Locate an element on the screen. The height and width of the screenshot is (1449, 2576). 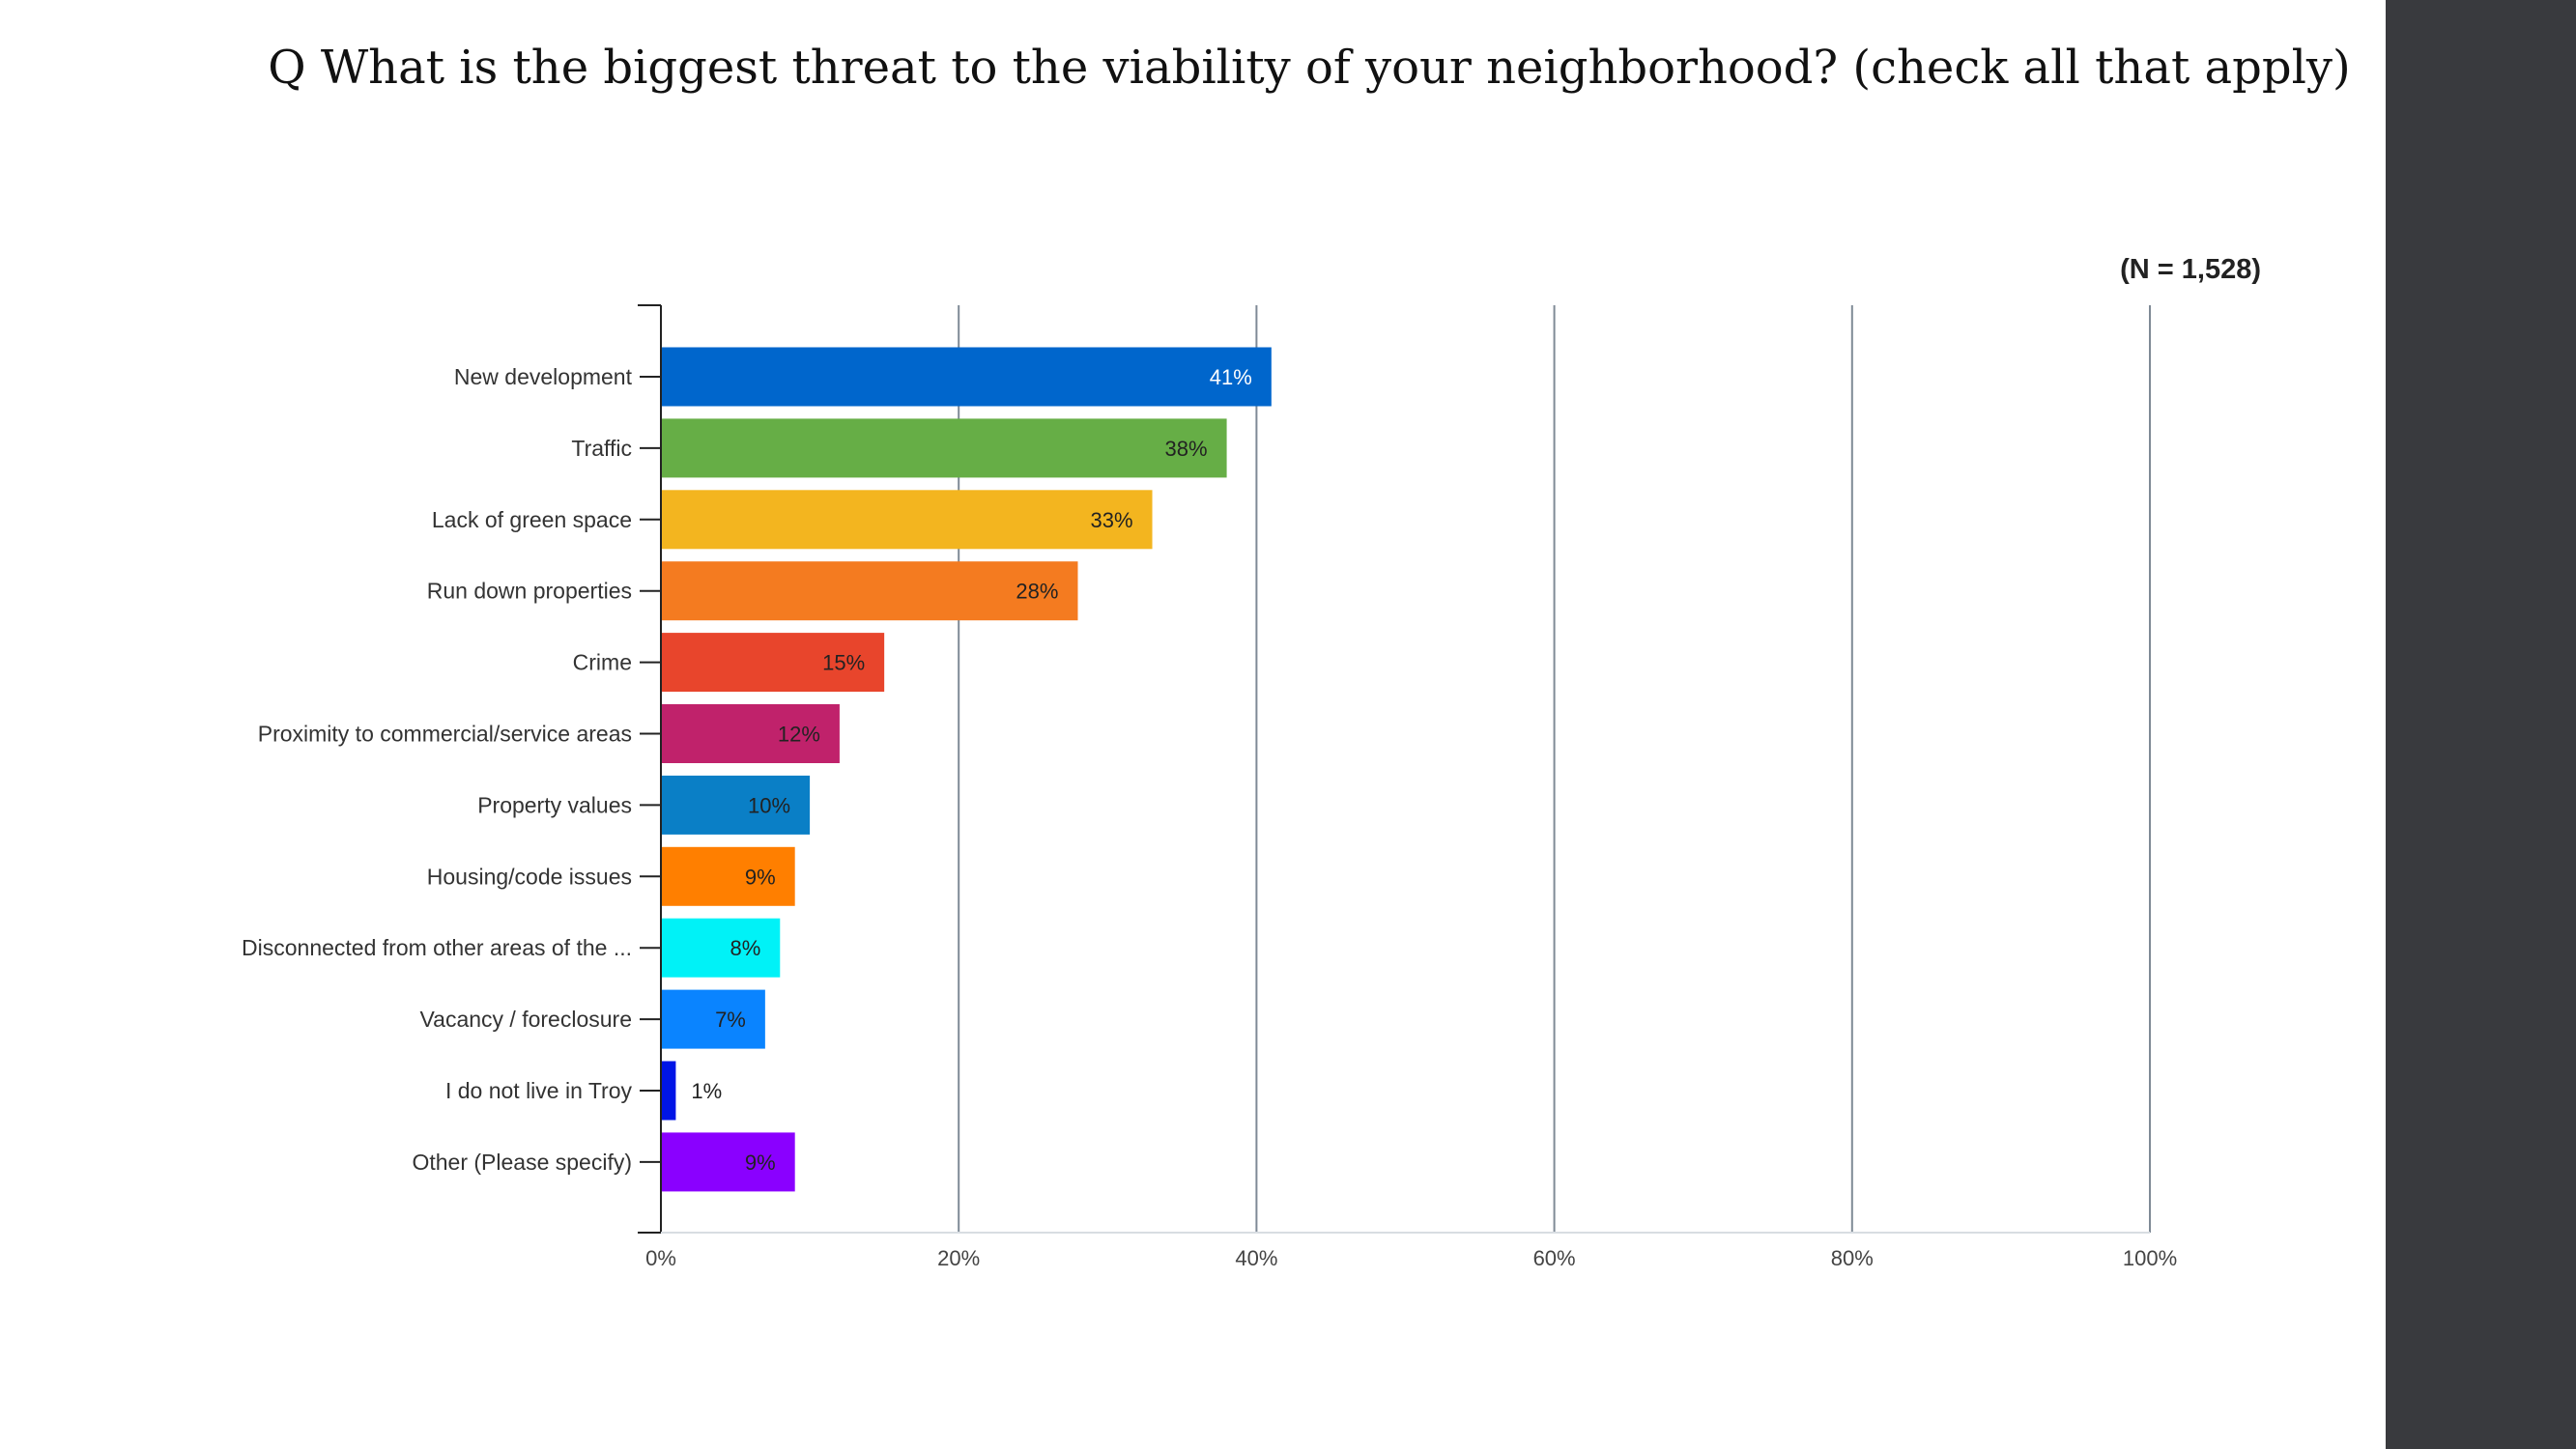
category-label: Crime is located at coordinates (603, 662).